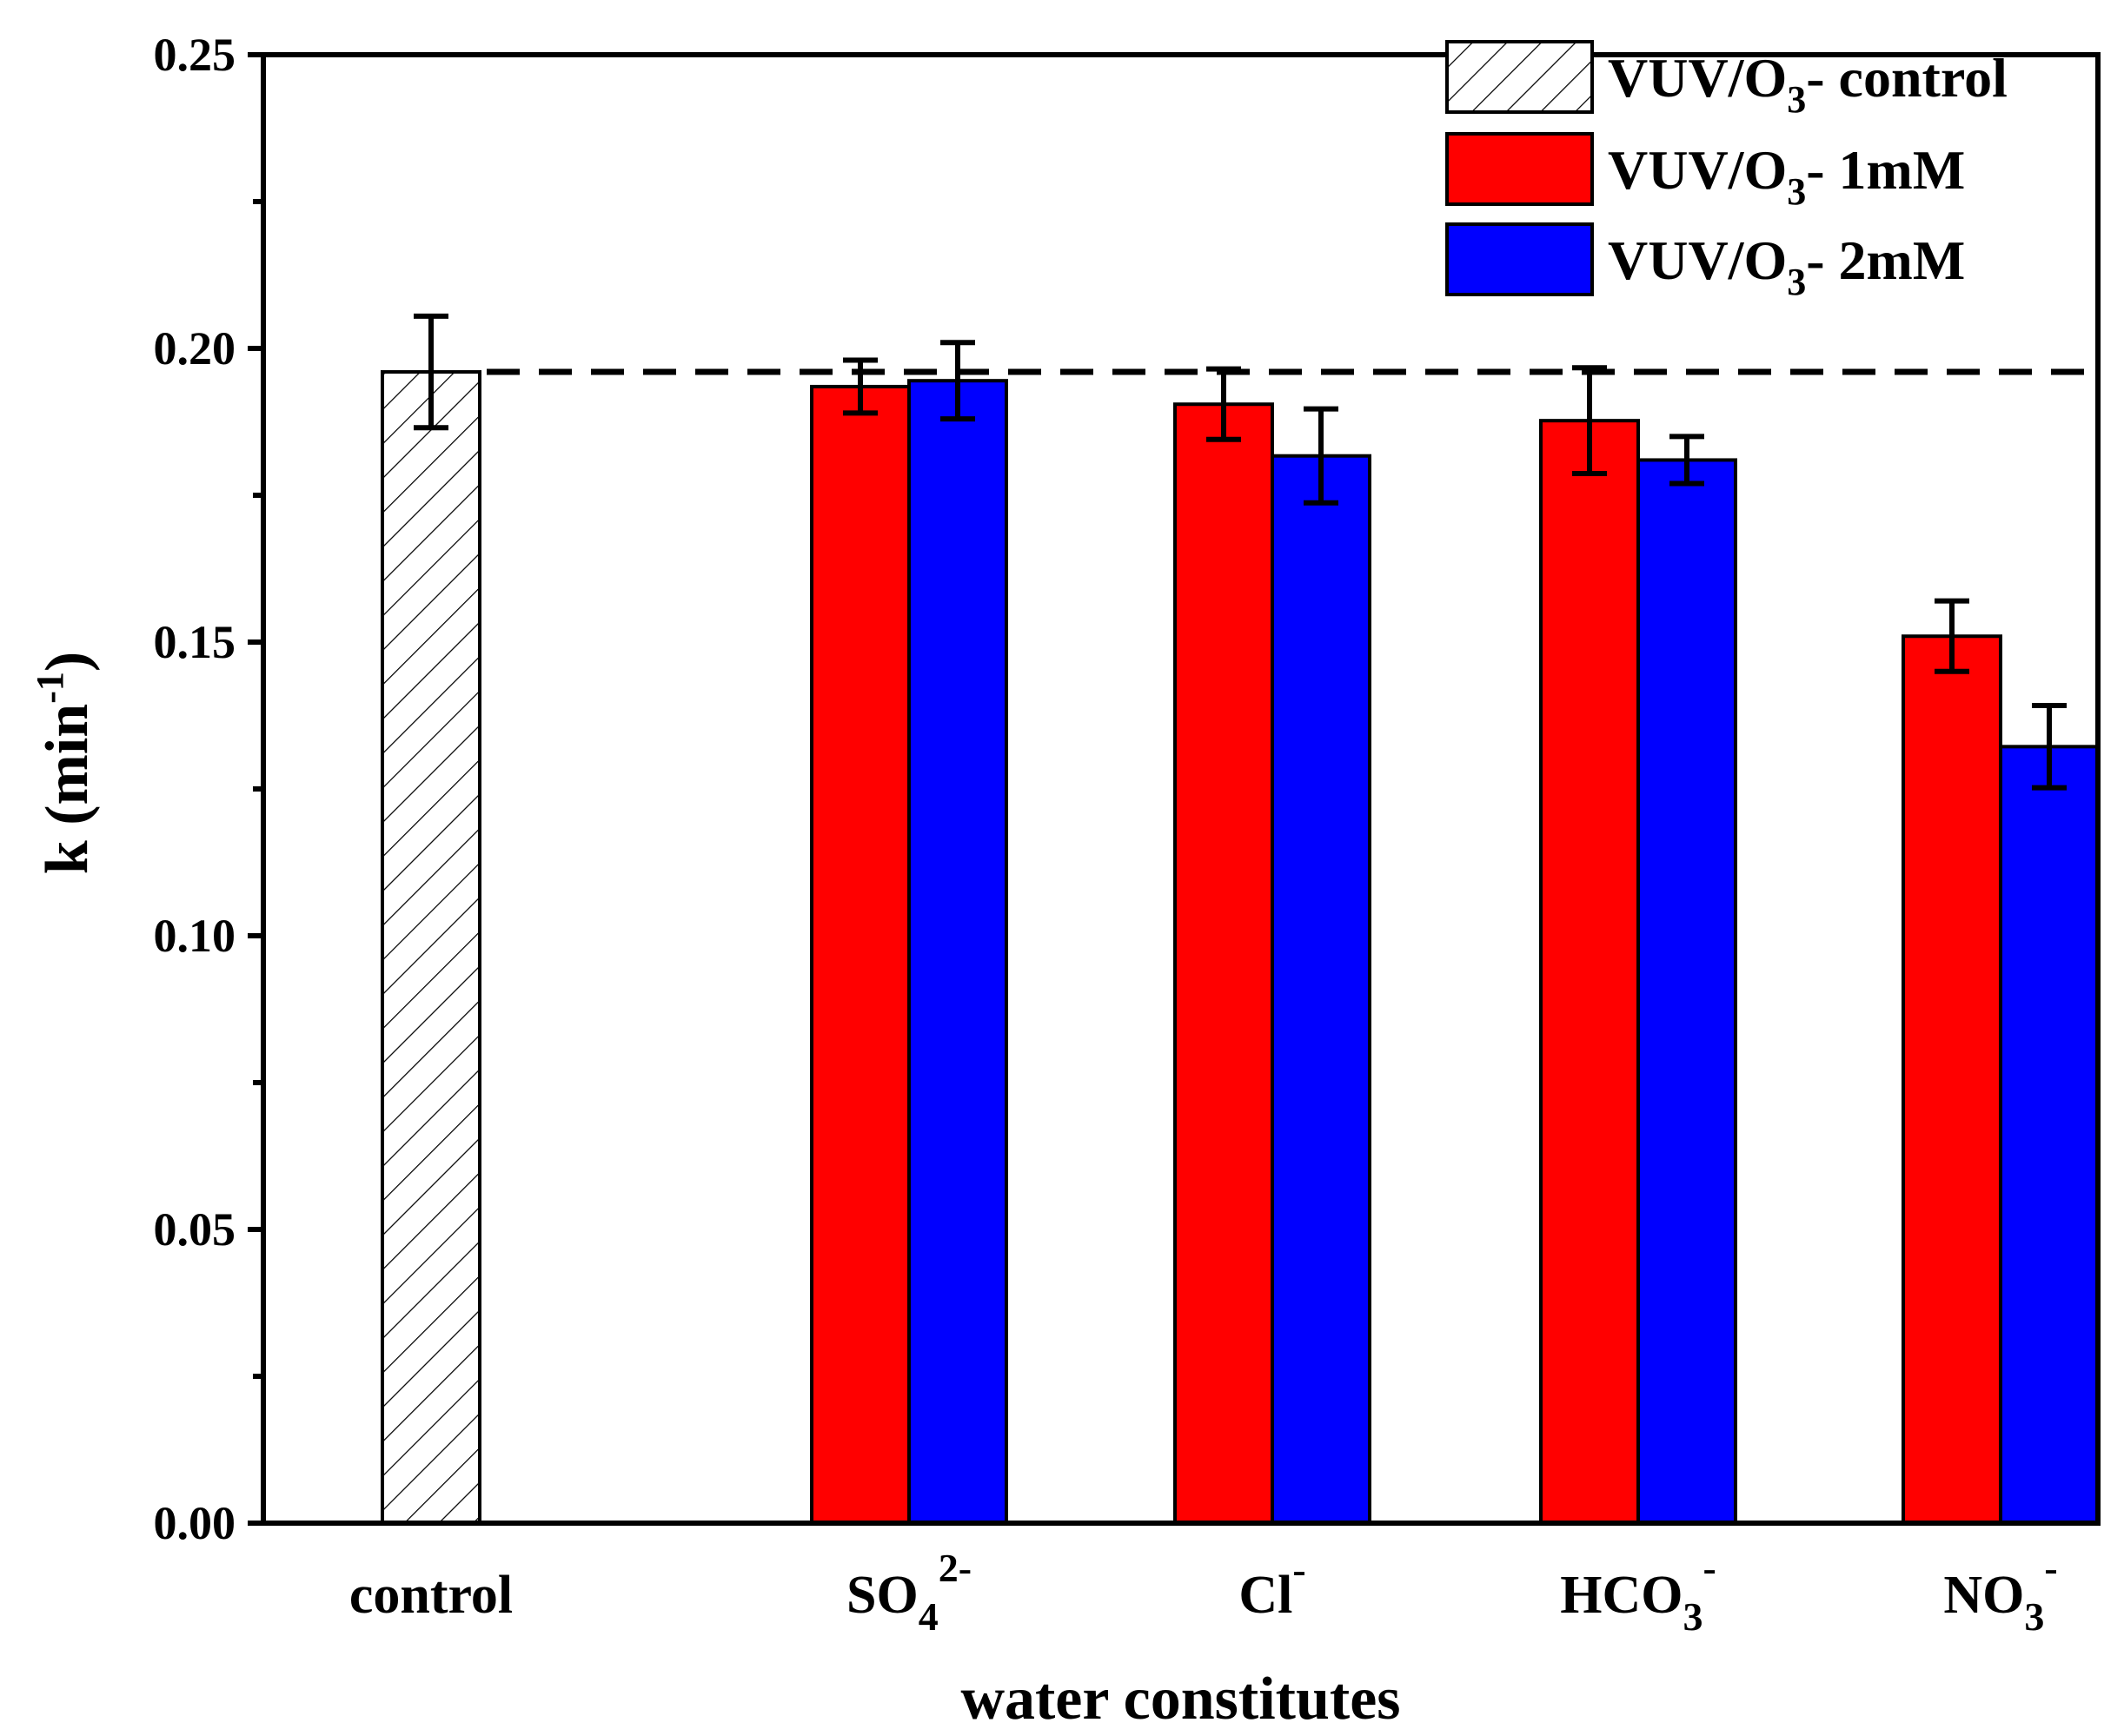 This screenshot has width=2124, height=1736. Describe the element at coordinates (195, 1523) in the screenshot. I see `y-tick-label: 0.00` at that location.